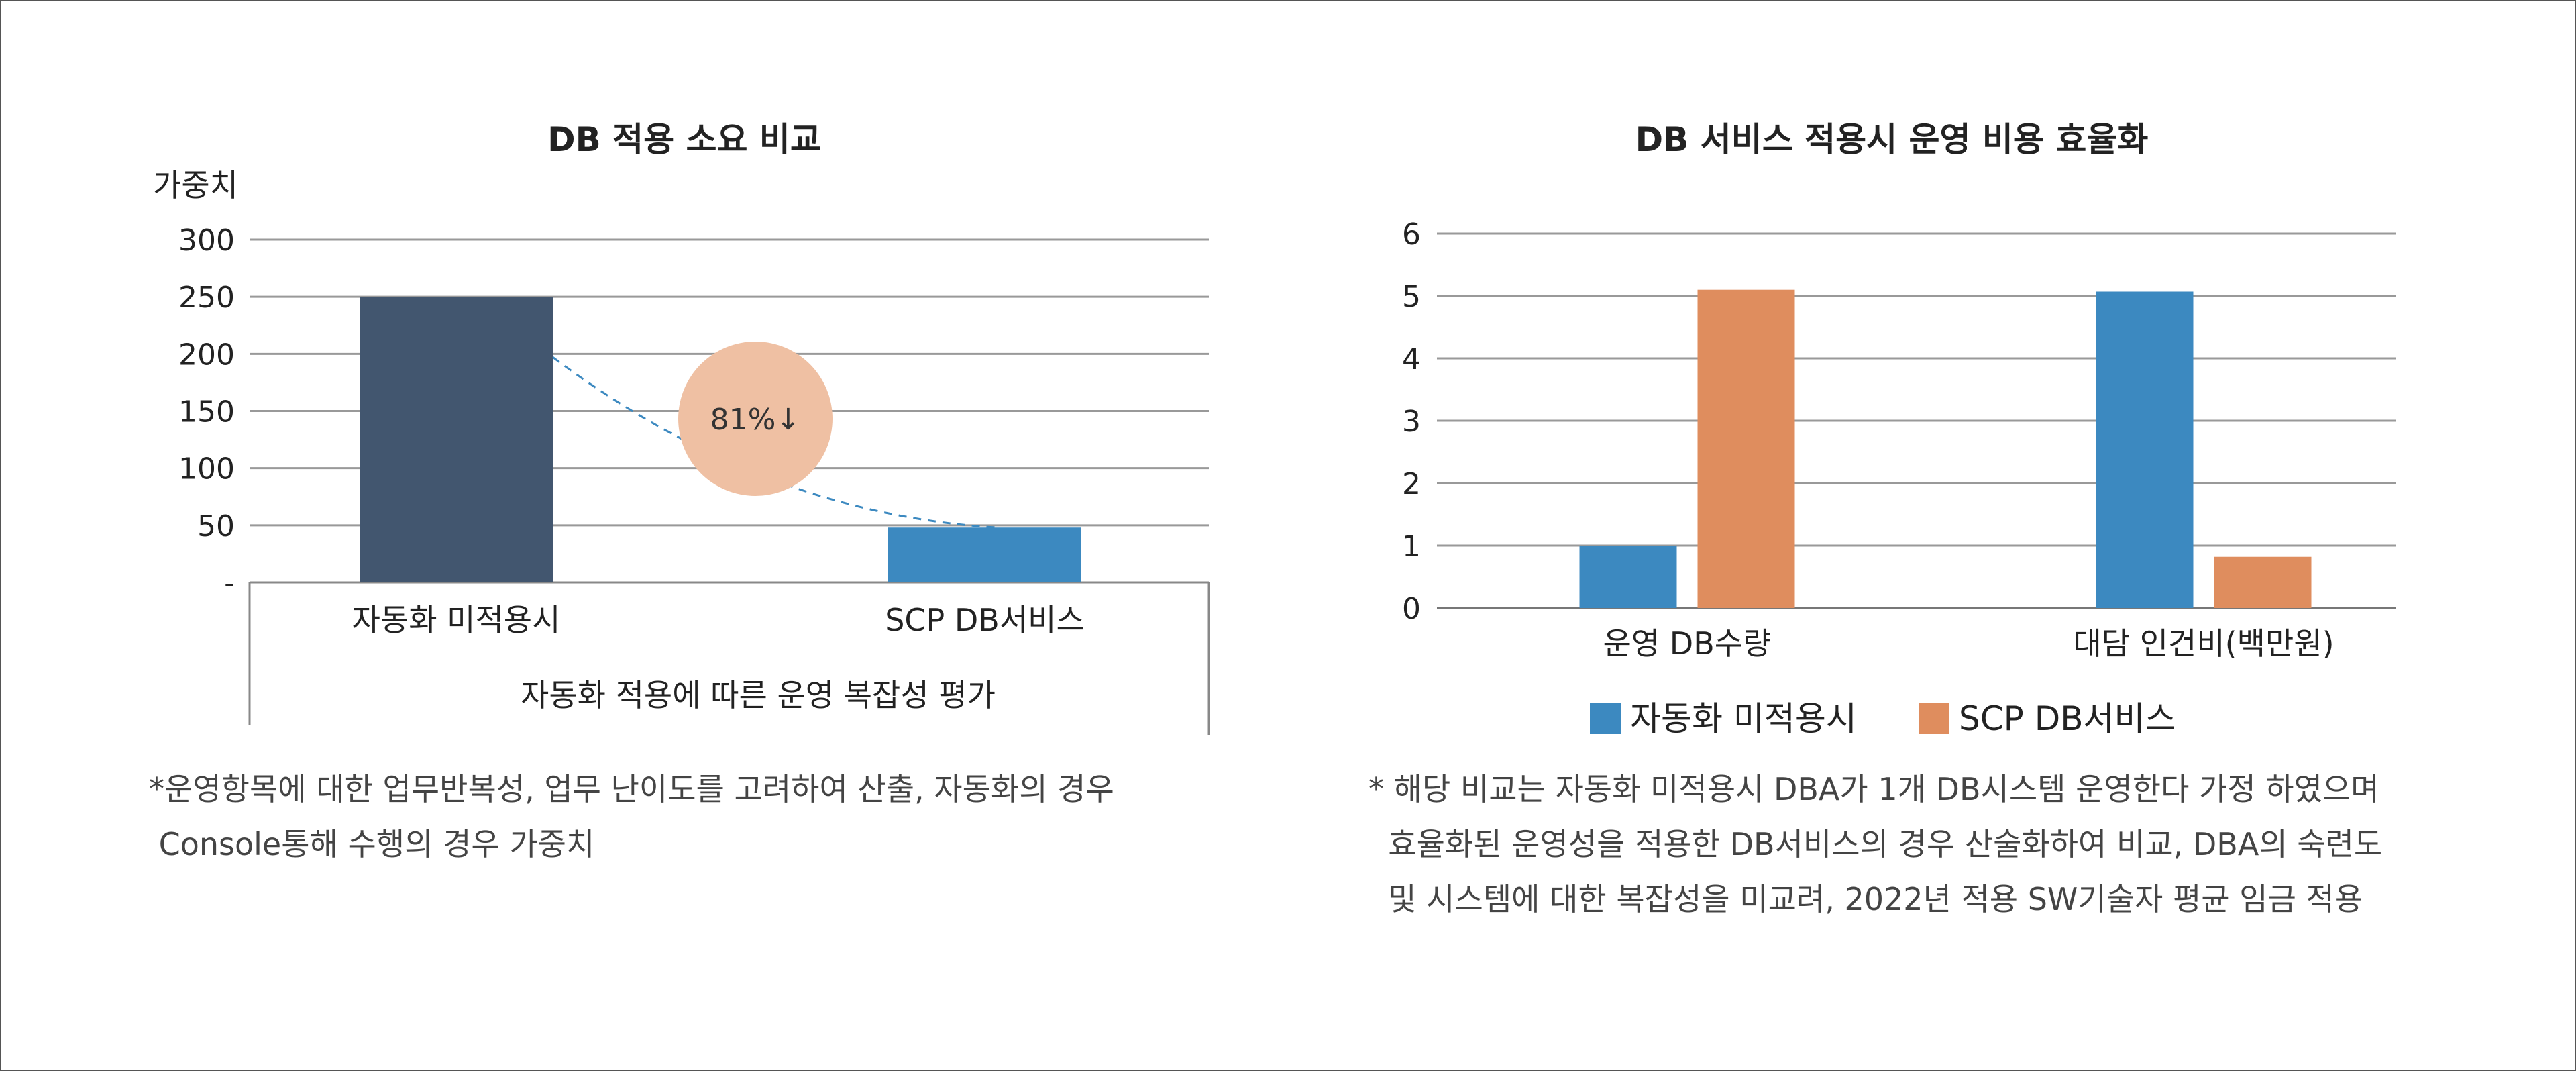 The image size is (2576, 1071). Describe the element at coordinates (1687, 643) in the screenshot. I see `right-category-label: 운영 DB수량` at that location.